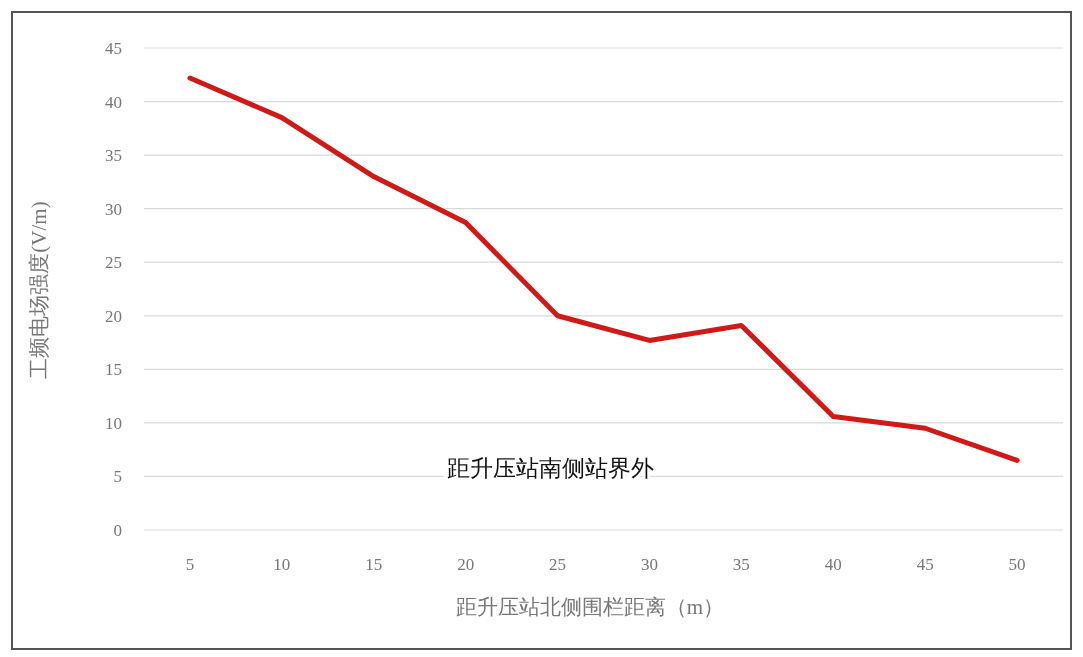 This screenshot has height=657, width=1083. What do you see at coordinates (113, 102) in the screenshot?
I see `y-tick-label: 40` at bounding box center [113, 102].